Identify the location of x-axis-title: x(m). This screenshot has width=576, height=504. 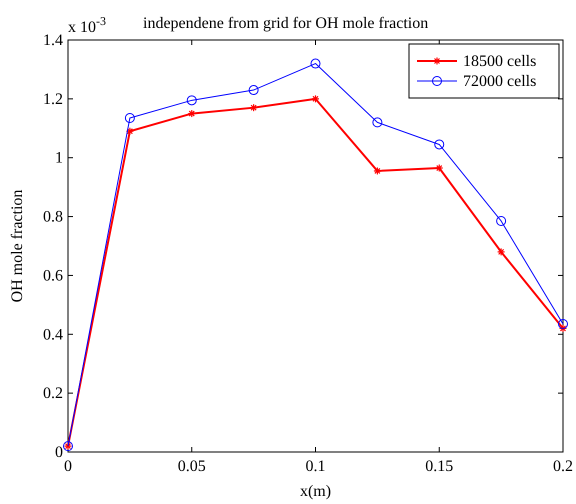
(316, 491).